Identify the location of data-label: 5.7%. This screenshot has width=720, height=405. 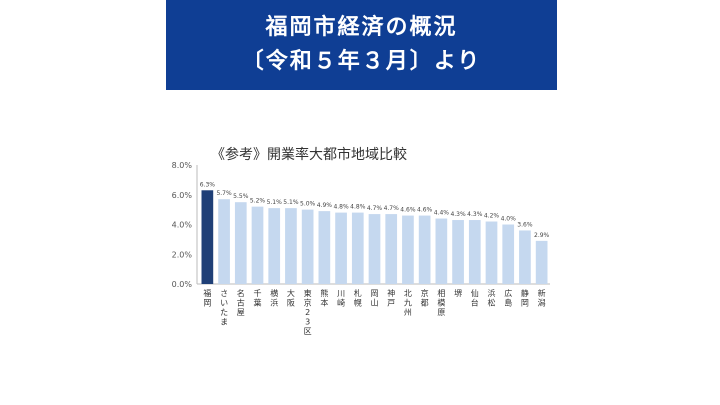
(224, 193).